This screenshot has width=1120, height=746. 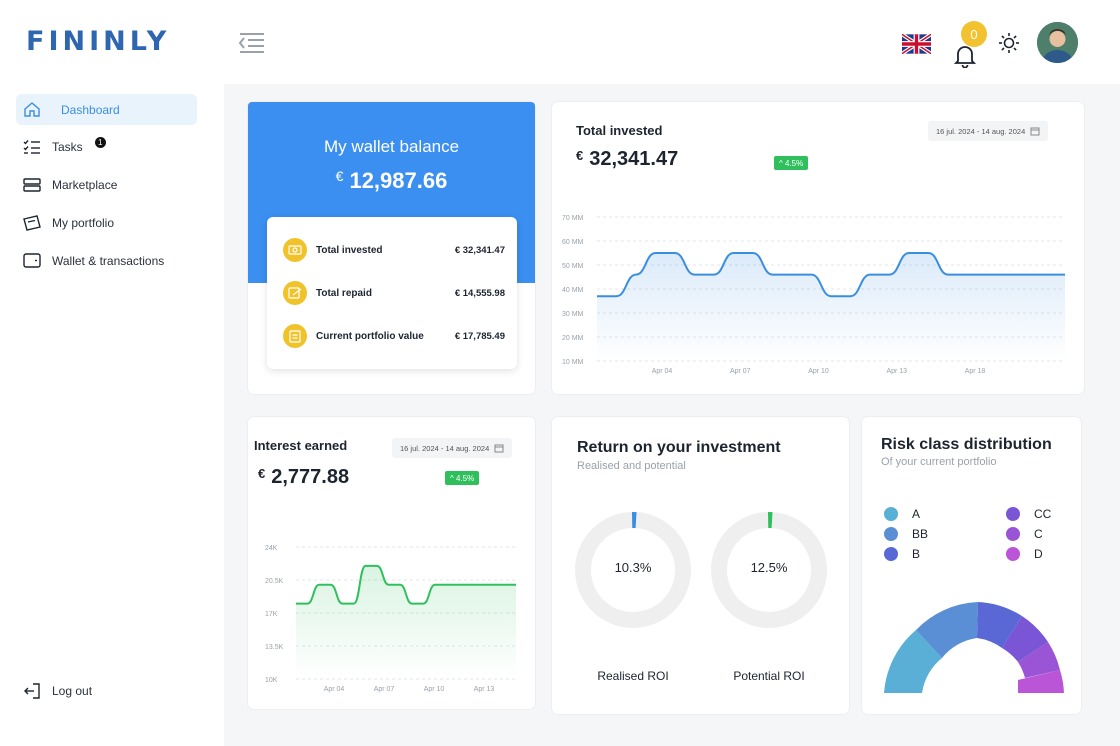 I want to click on roi-subtitle: Realised and potential, so click(x=631, y=466).